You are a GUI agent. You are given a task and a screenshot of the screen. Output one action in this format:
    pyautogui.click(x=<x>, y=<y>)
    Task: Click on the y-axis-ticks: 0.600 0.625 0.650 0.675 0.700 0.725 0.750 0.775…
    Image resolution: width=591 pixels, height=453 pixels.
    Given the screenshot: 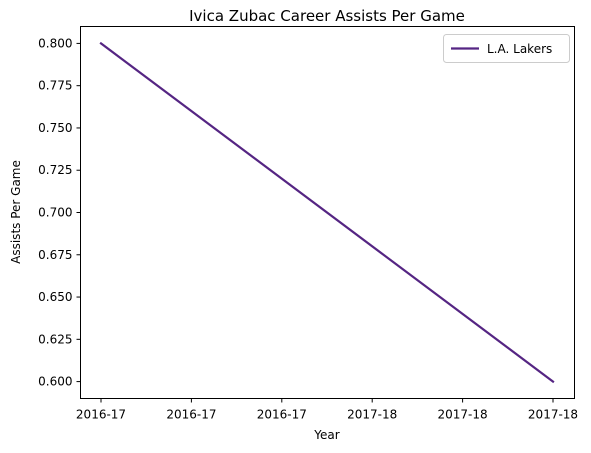 What is the action you would take?
    pyautogui.click(x=59, y=212)
    